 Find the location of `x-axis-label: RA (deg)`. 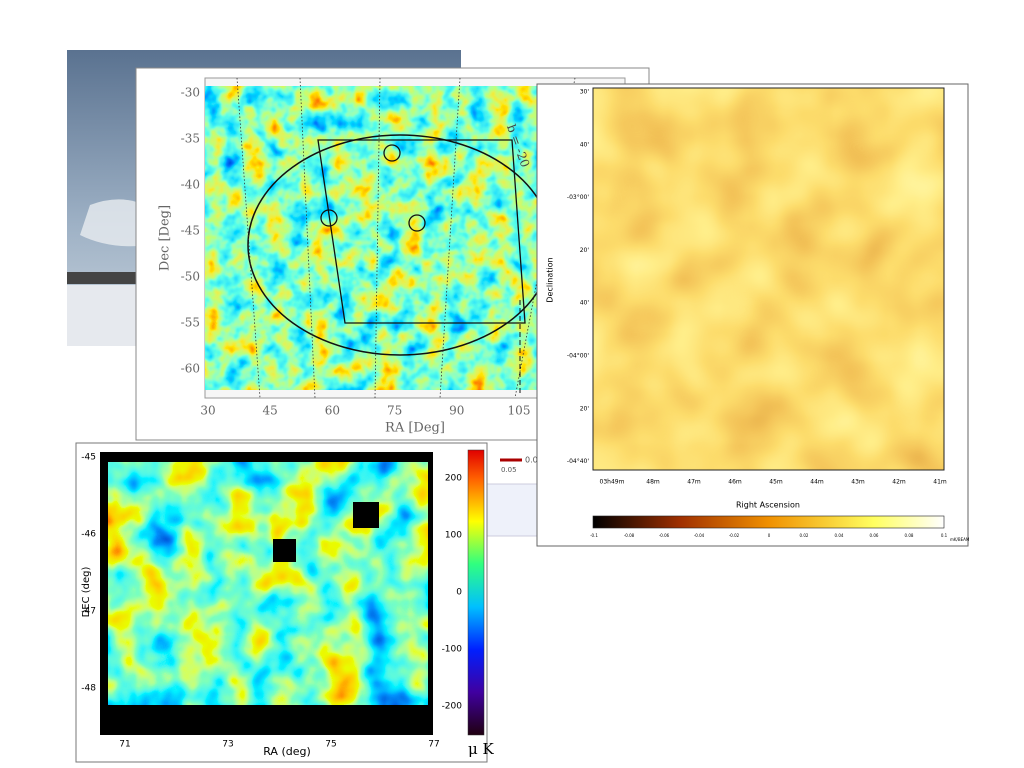

x-axis-label: RA (deg) is located at coordinates (287, 751).